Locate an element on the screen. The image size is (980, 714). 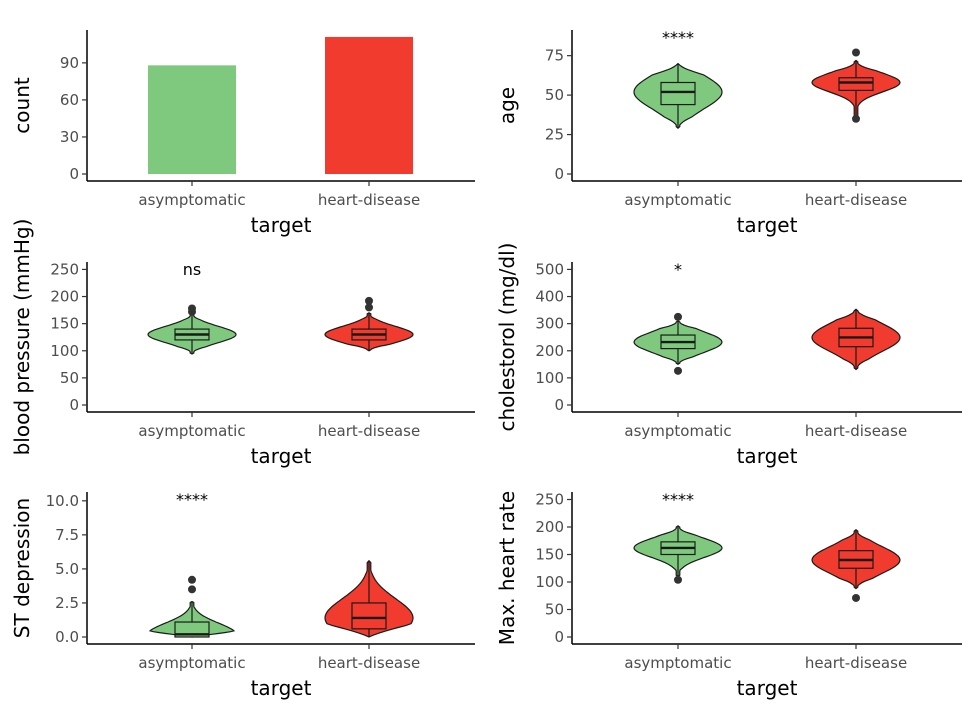
y-tick-label: 25 is located at coordinates (554, 135).